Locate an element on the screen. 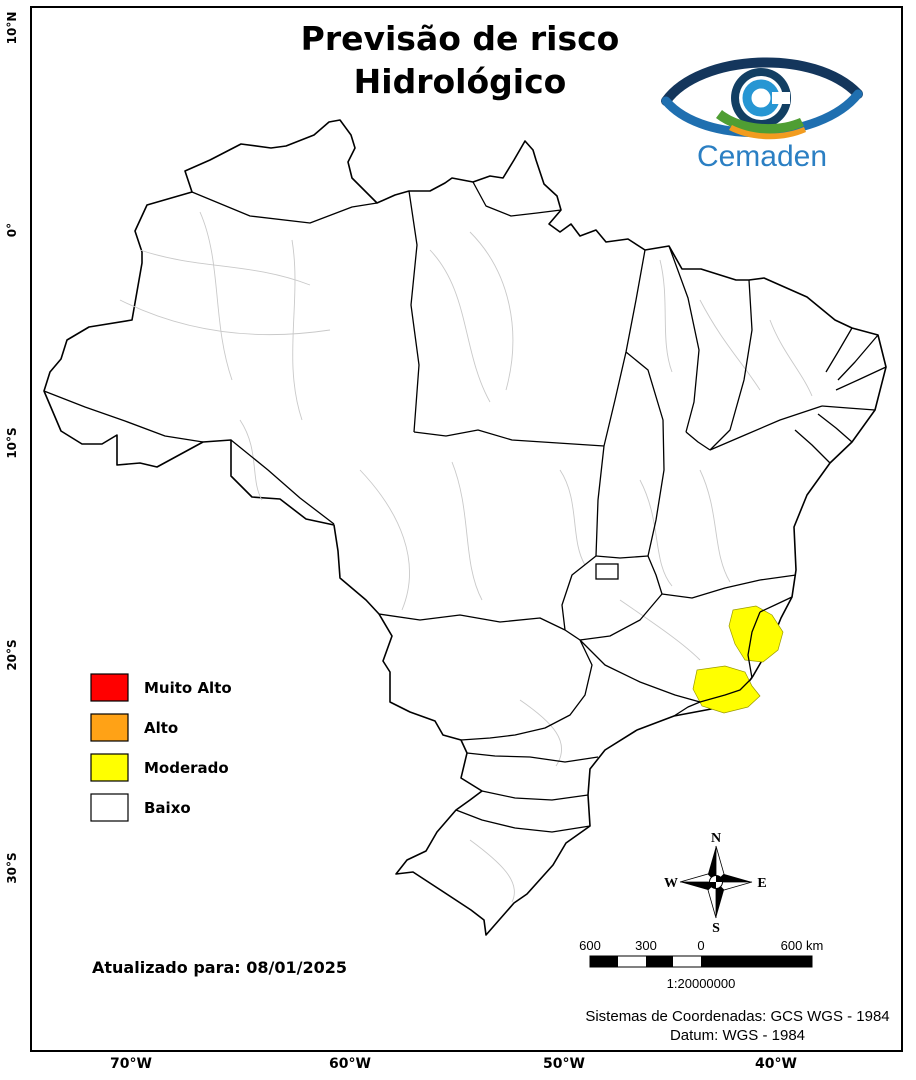 The width and height of the screenshot is (916, 1080). legend-label-moderado: Moderado is located at coordinates (186, 768).